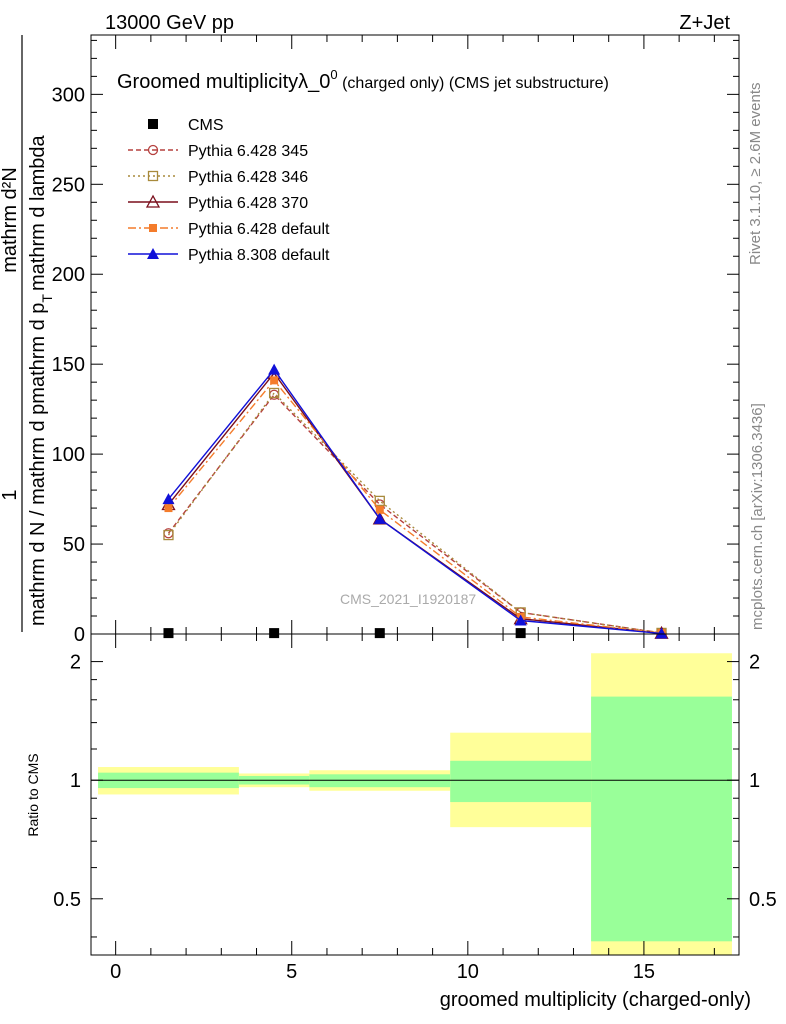 The height and width of the screenshot is (1024, 786). I want to click on main-y-tick-label: 50, so click(74, 545).